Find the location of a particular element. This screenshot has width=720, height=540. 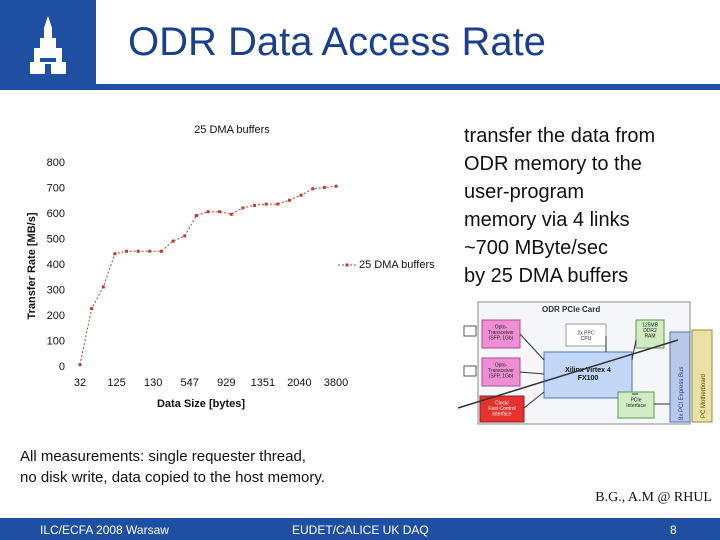

block-label: PC Motherboard is located at coordinates (704, 396).